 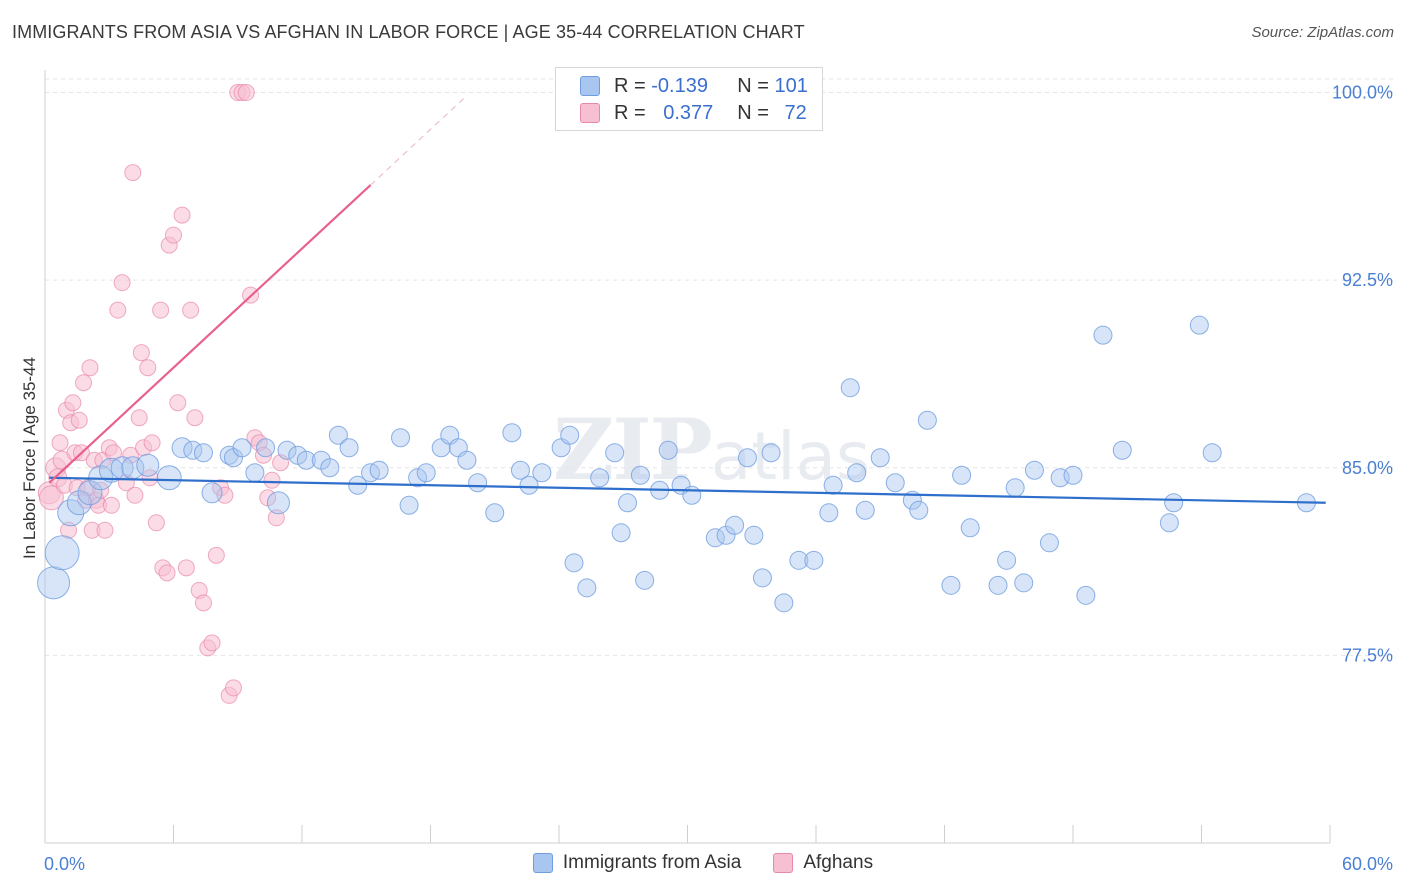 I want to click on bottom-legend-label-asia: Immigrants from Asia, so click(x=652, y=862).